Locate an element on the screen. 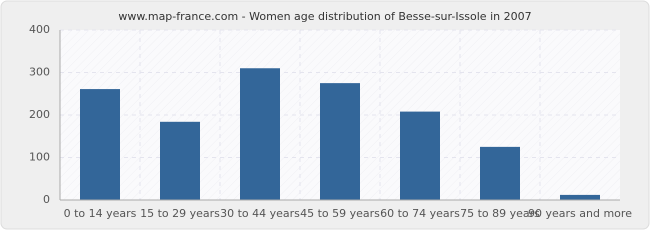 Image resolution: width=650 pixels, height=240 pixels. x-tick-label: 60 to 74 years is located at coordinates (420, 213).